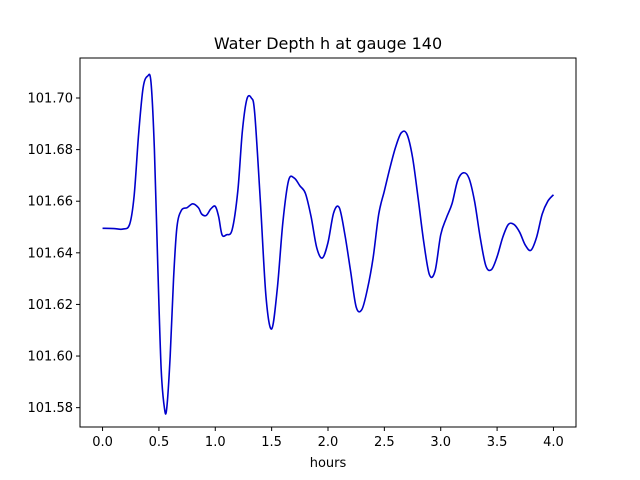 This screenshot has height=480, width=640. I want to click on y-tick-label: 101.64, so click(51, 253).